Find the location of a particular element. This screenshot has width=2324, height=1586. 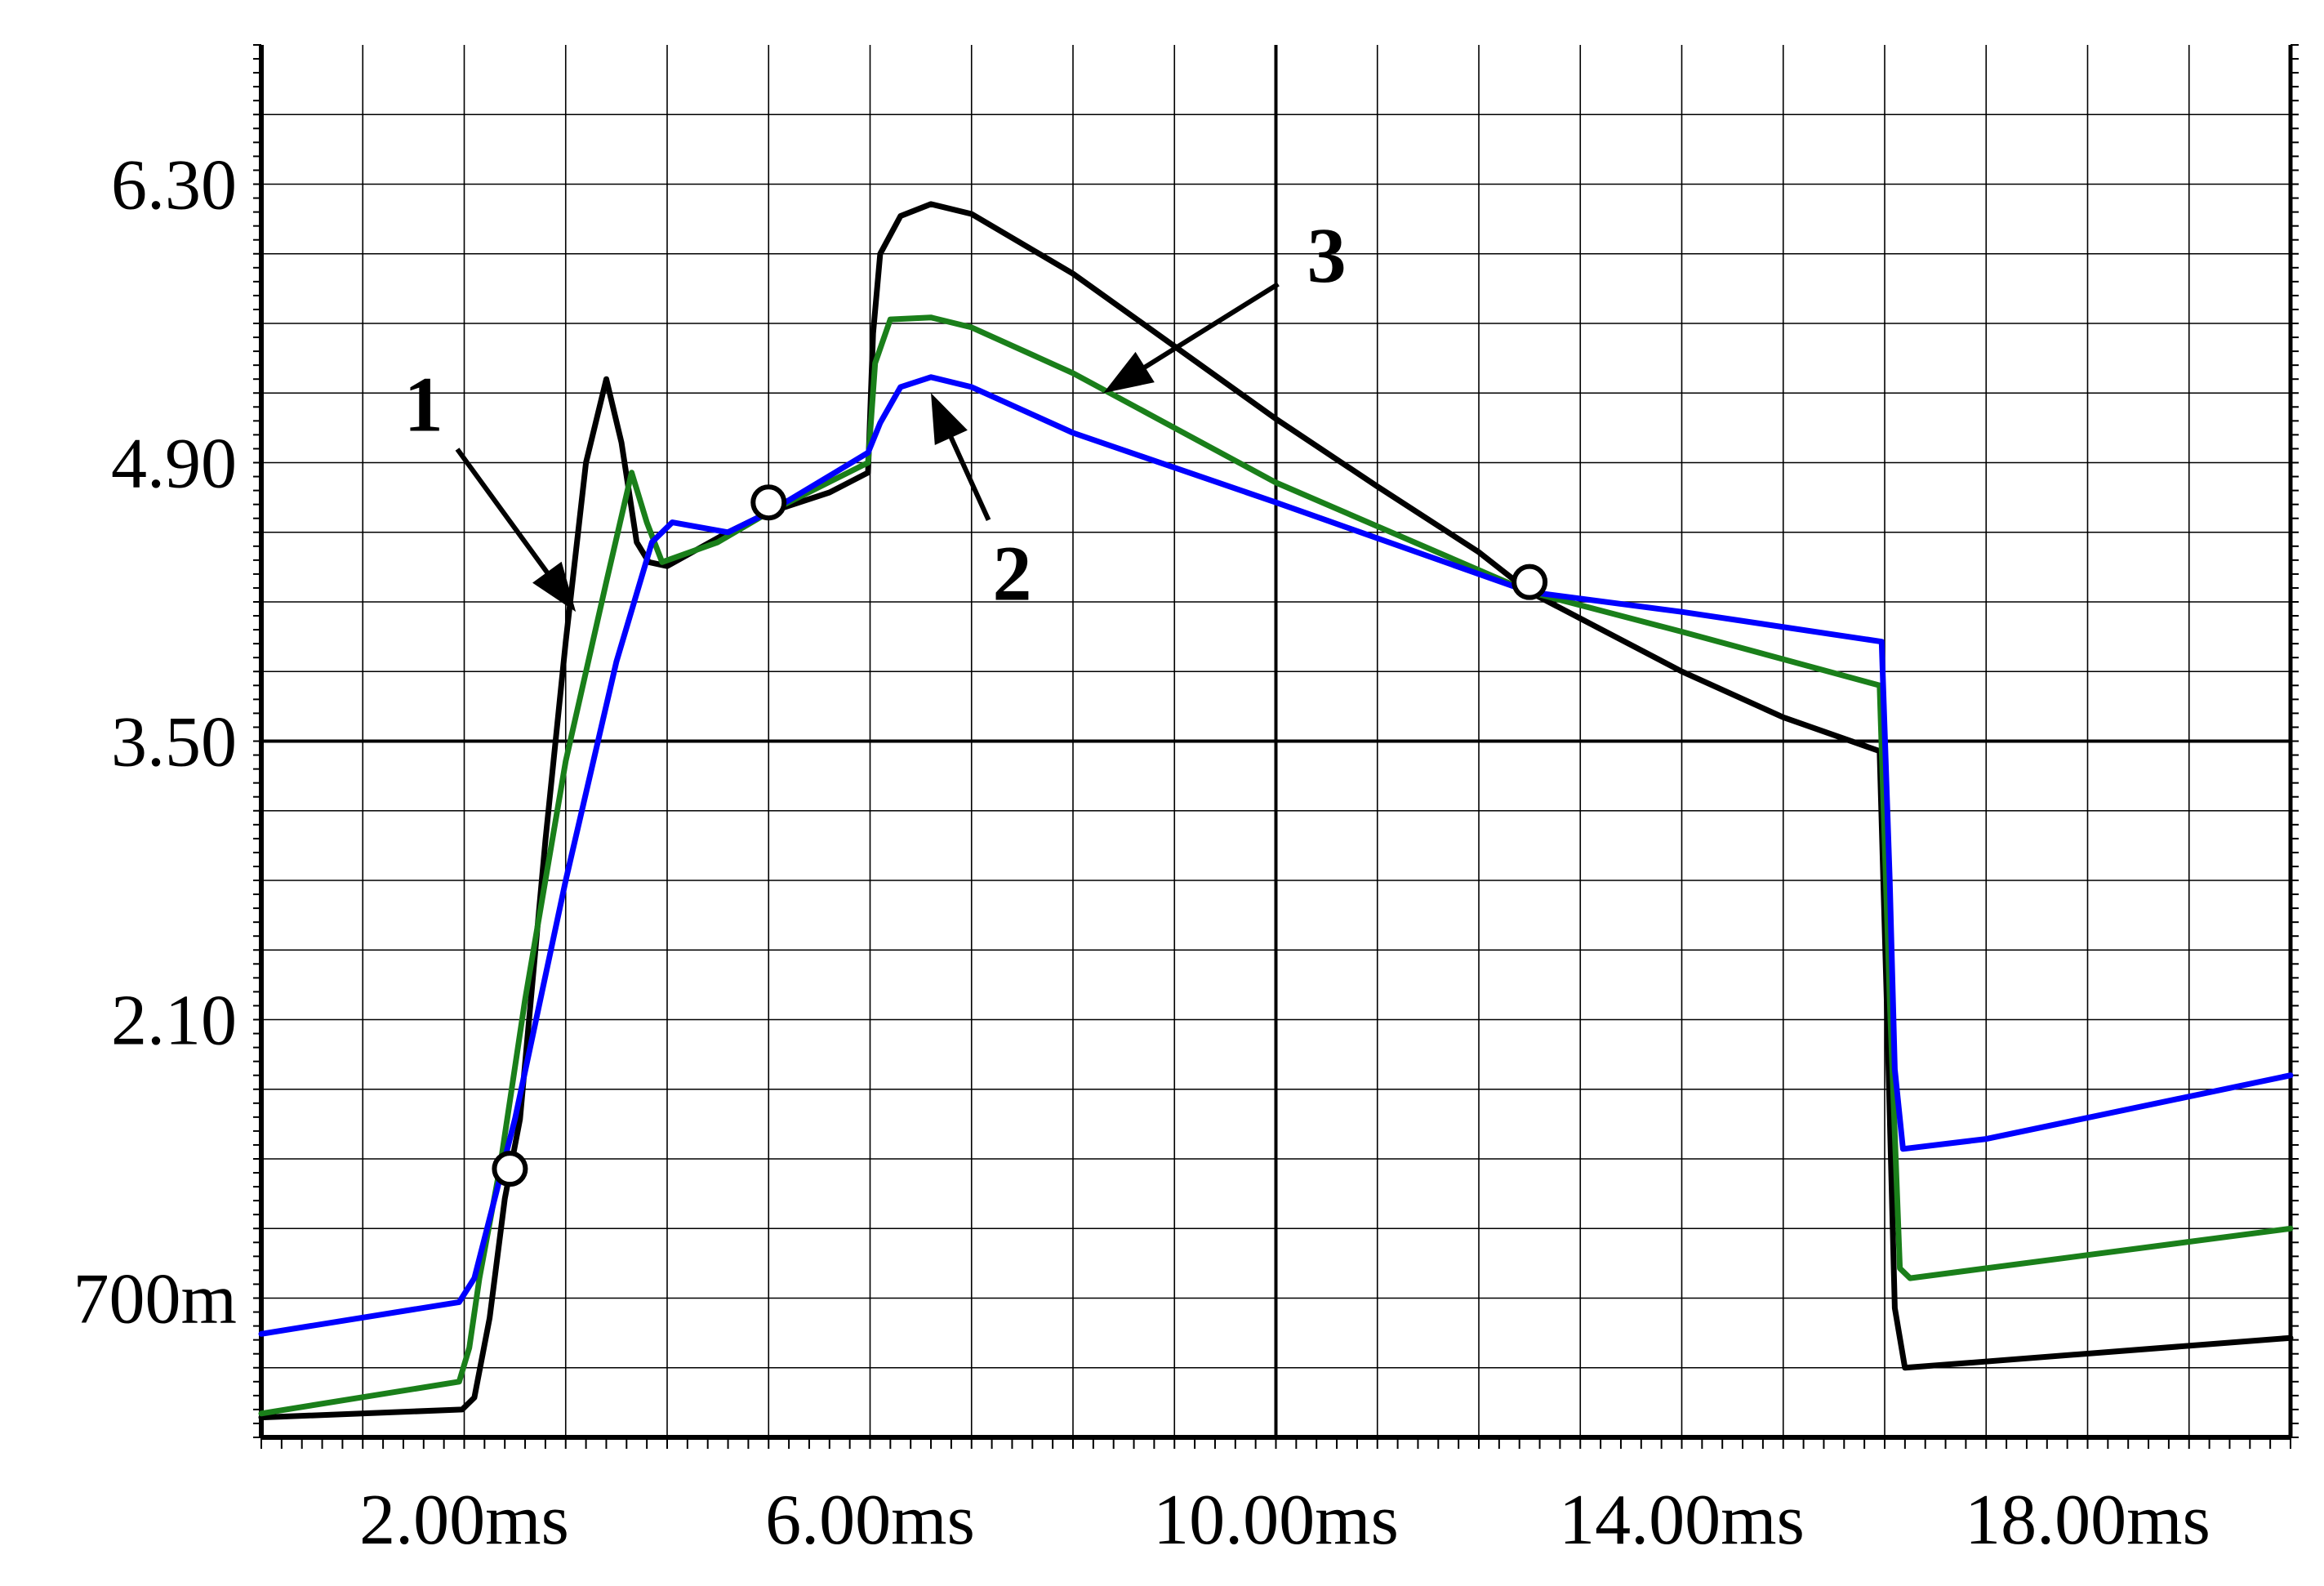

y-tick-label: 3.50 is located at coordinates (174, 742).